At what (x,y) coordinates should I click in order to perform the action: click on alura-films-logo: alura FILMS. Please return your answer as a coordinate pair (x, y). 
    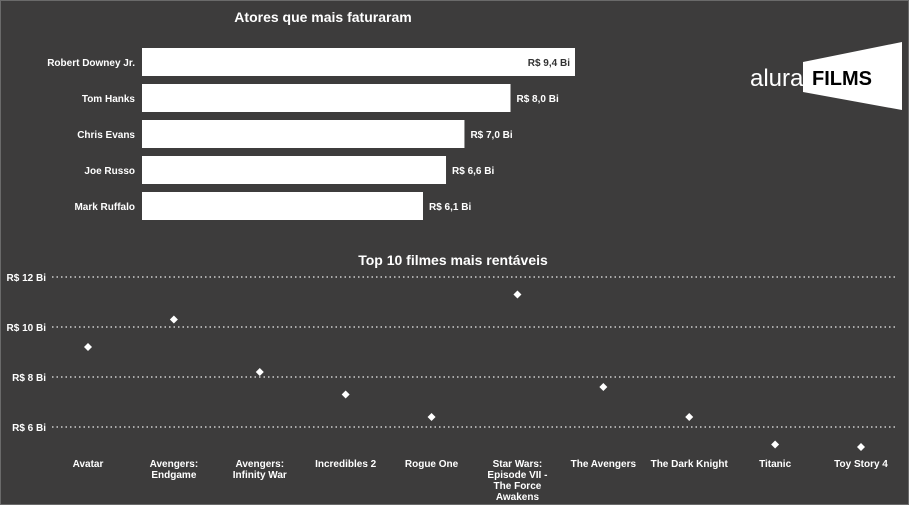
    Looking at the image, I should click on (826, 76).